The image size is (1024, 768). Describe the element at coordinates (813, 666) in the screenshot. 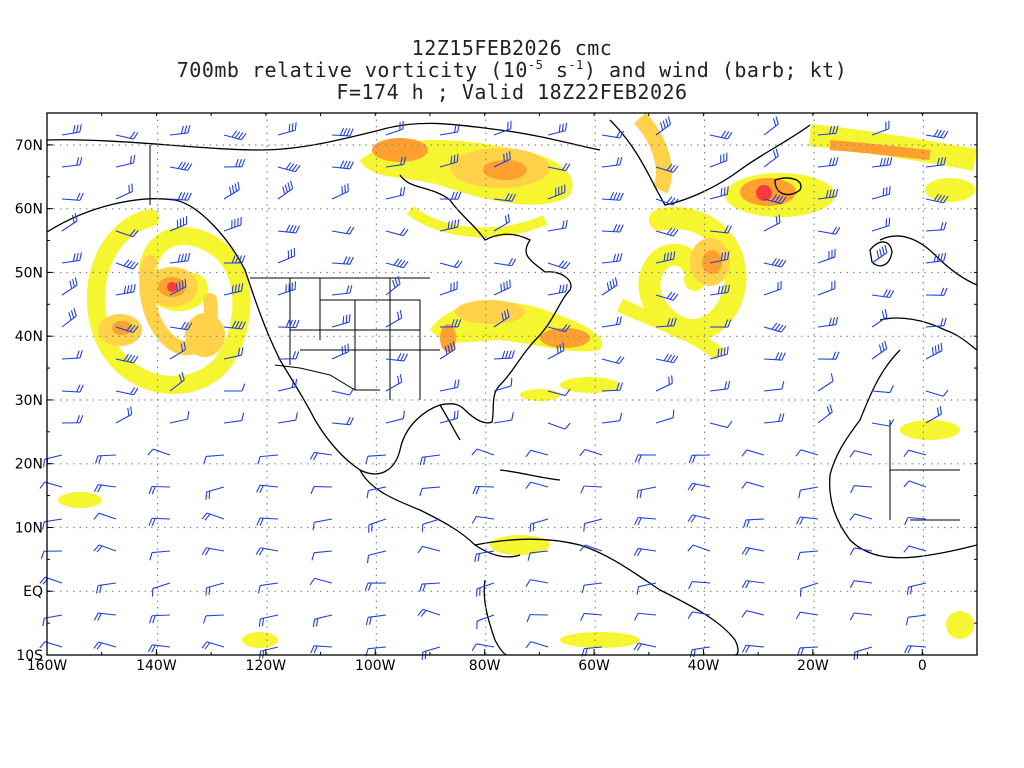

I see `lon-label: 20W` at that location.